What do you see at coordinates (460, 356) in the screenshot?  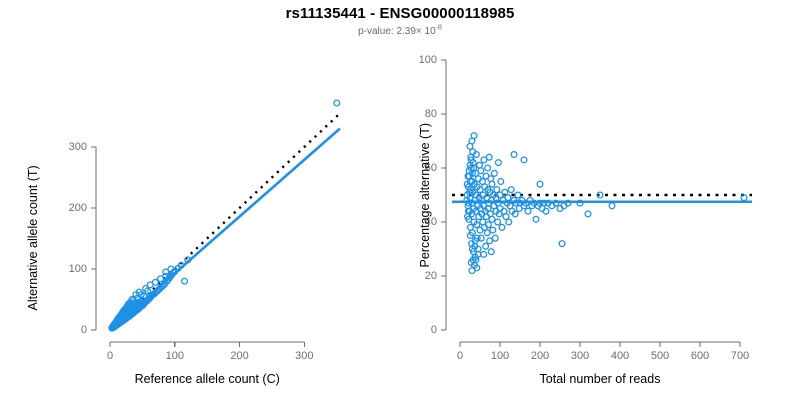 I see `x-tick-label: 0` at bounding box center [460, 356].